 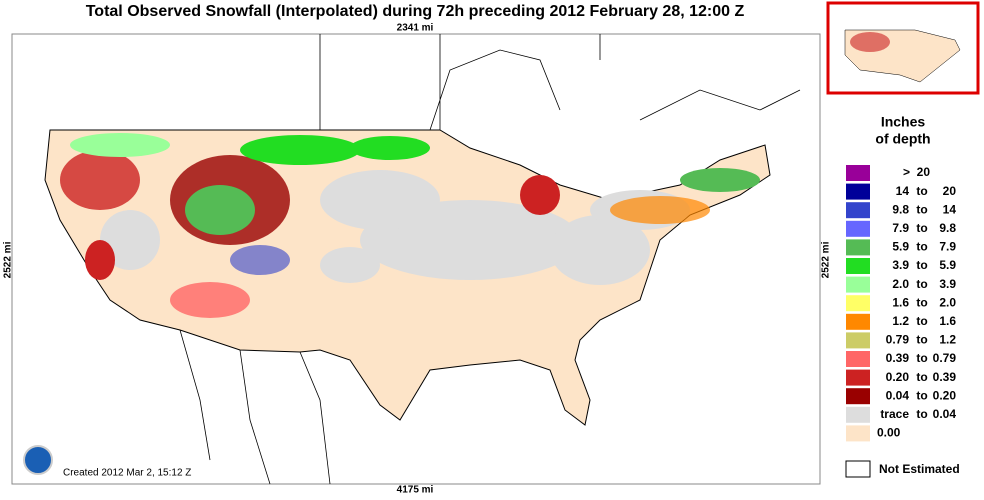 I want to click on legend-low: 0.04, so click(x=898, y=395).